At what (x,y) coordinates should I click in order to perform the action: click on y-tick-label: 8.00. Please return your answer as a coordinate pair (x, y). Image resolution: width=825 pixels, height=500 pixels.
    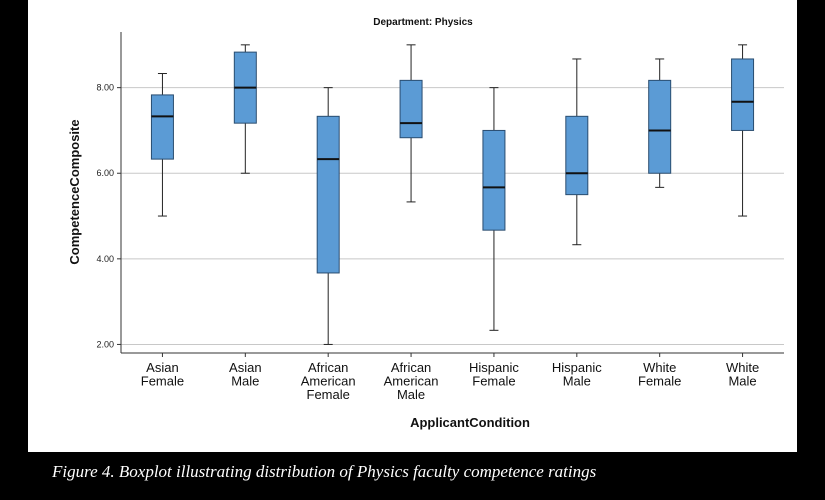
    Looking at the image, I should click on (105, 88).